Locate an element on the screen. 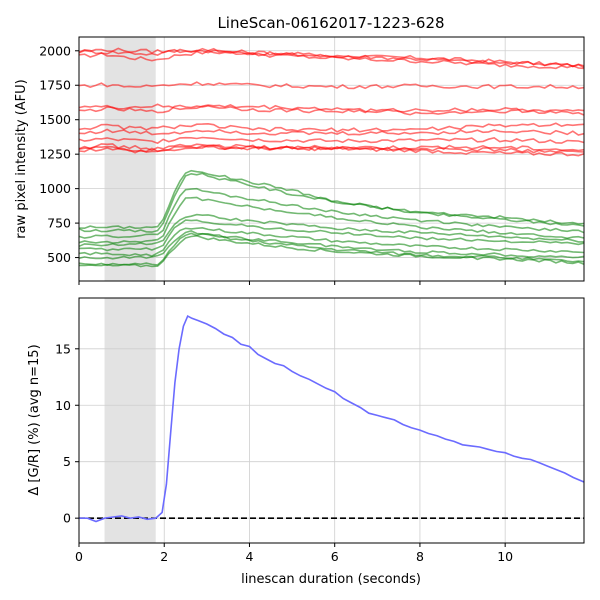  bottom-x-tick-label: 0 is located at coordinates (79, 556).